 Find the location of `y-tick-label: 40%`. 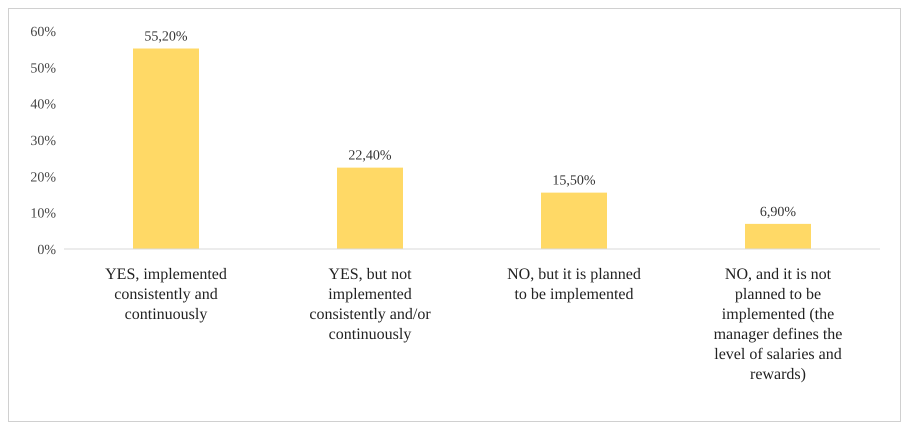

y-tick-label: 40% is located at coordinates (43, 105).